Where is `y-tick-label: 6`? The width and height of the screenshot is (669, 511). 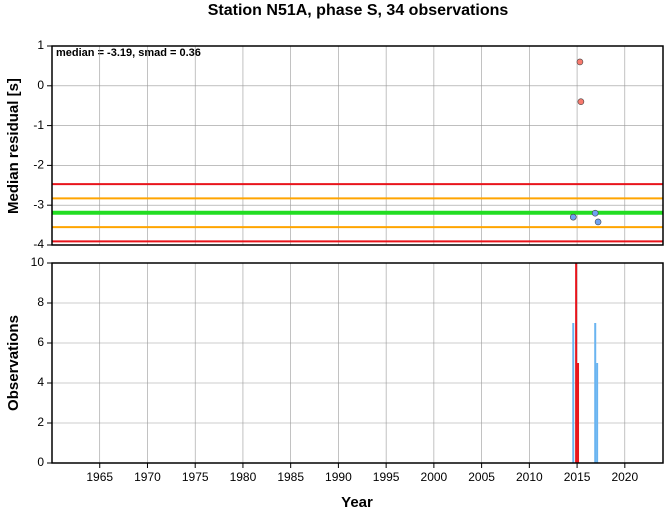
y-tick-label: 6 is located at coordinates (40, 342).